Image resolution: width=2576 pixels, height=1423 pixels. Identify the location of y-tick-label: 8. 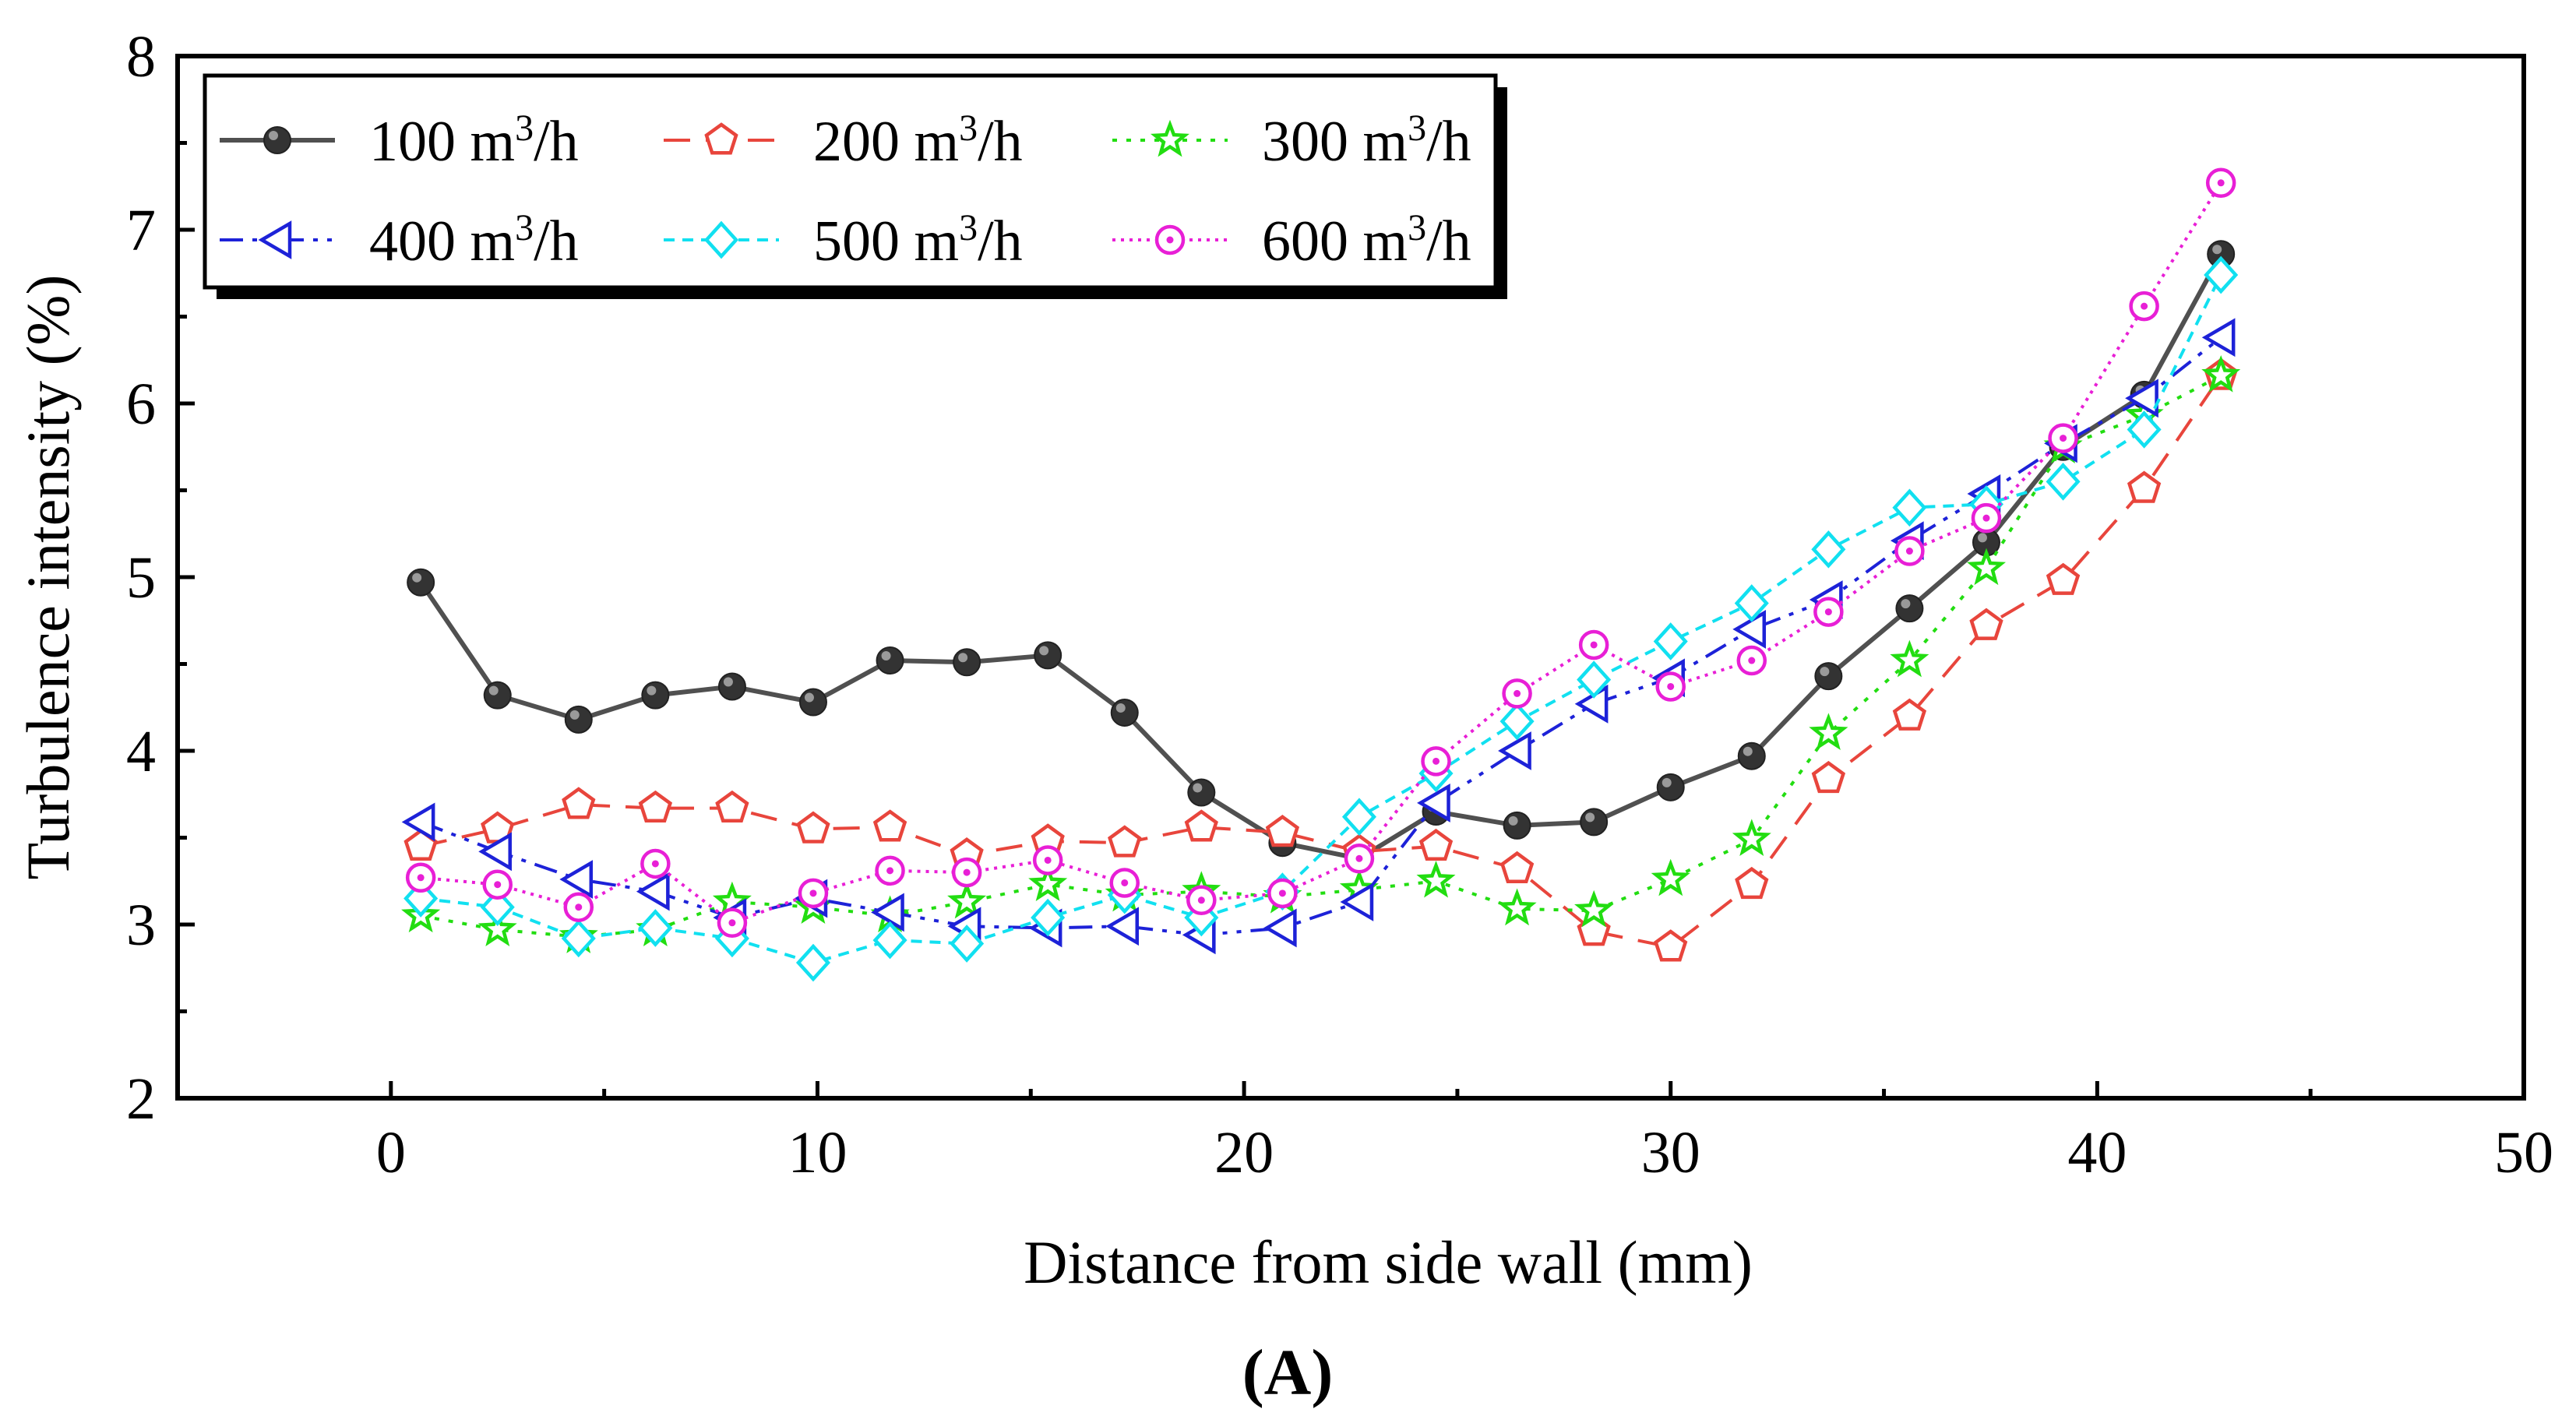
(141, 57).